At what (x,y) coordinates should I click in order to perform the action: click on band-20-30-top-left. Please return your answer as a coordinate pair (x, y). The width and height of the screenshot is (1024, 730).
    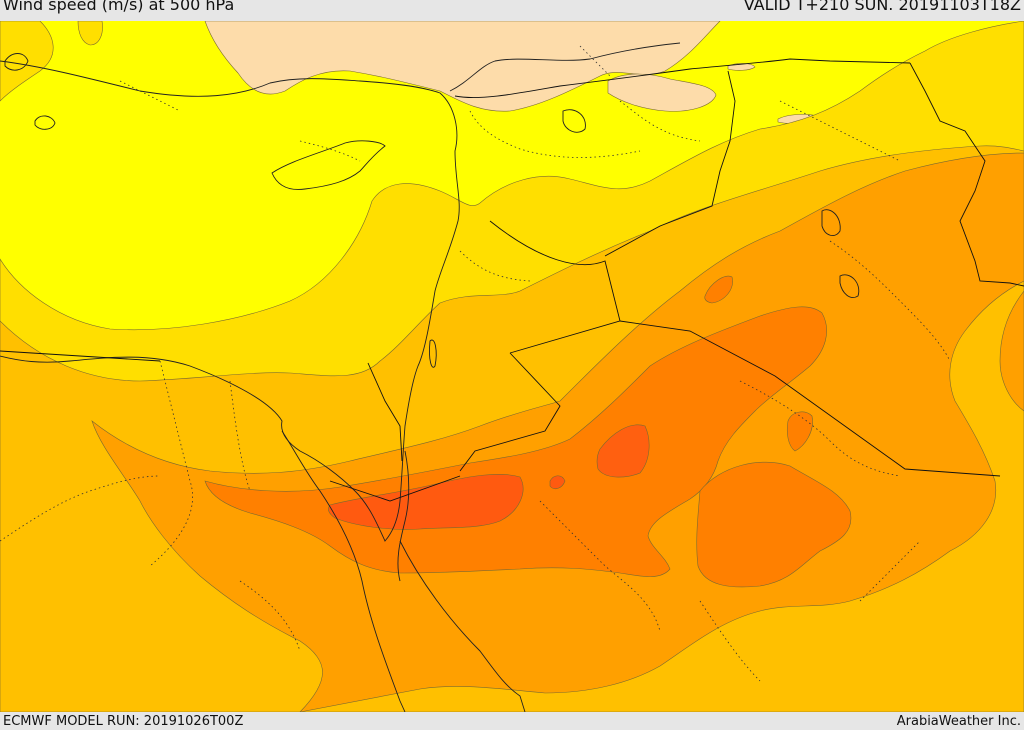
    Looking at the image, I should click on (27, 61).